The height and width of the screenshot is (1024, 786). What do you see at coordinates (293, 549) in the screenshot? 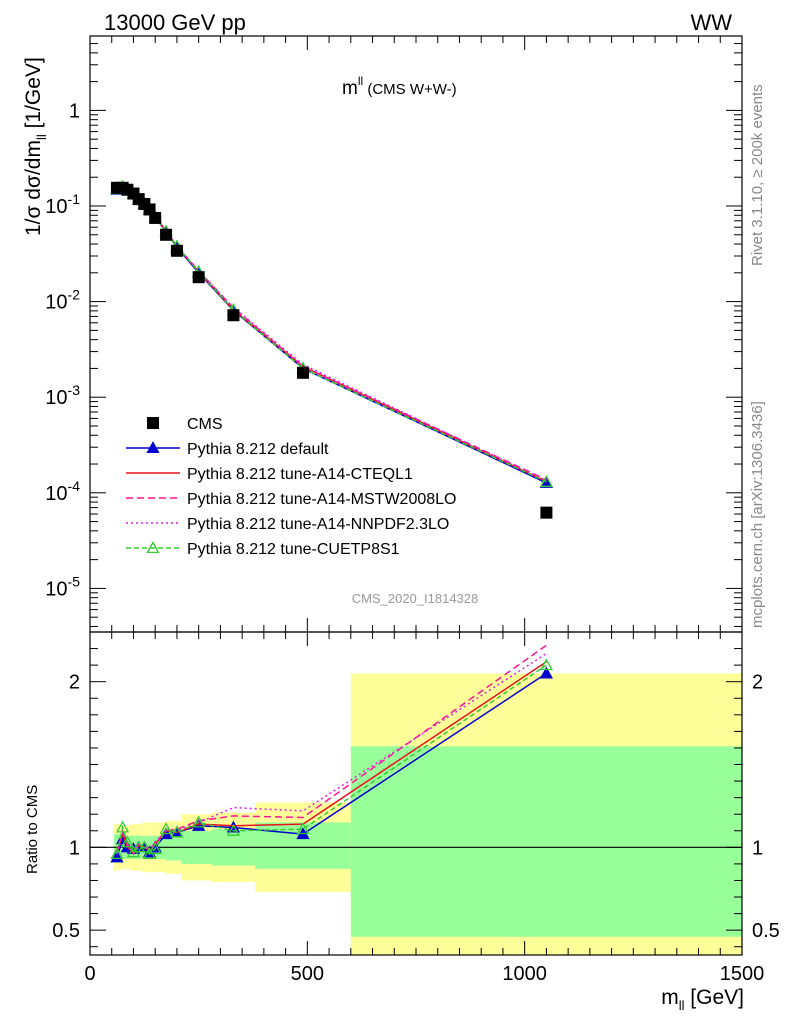
I see `legend-label-cuetp8s1: Pythia 8.212 tune-CUETP8S1` at bounding box center [293, 549].